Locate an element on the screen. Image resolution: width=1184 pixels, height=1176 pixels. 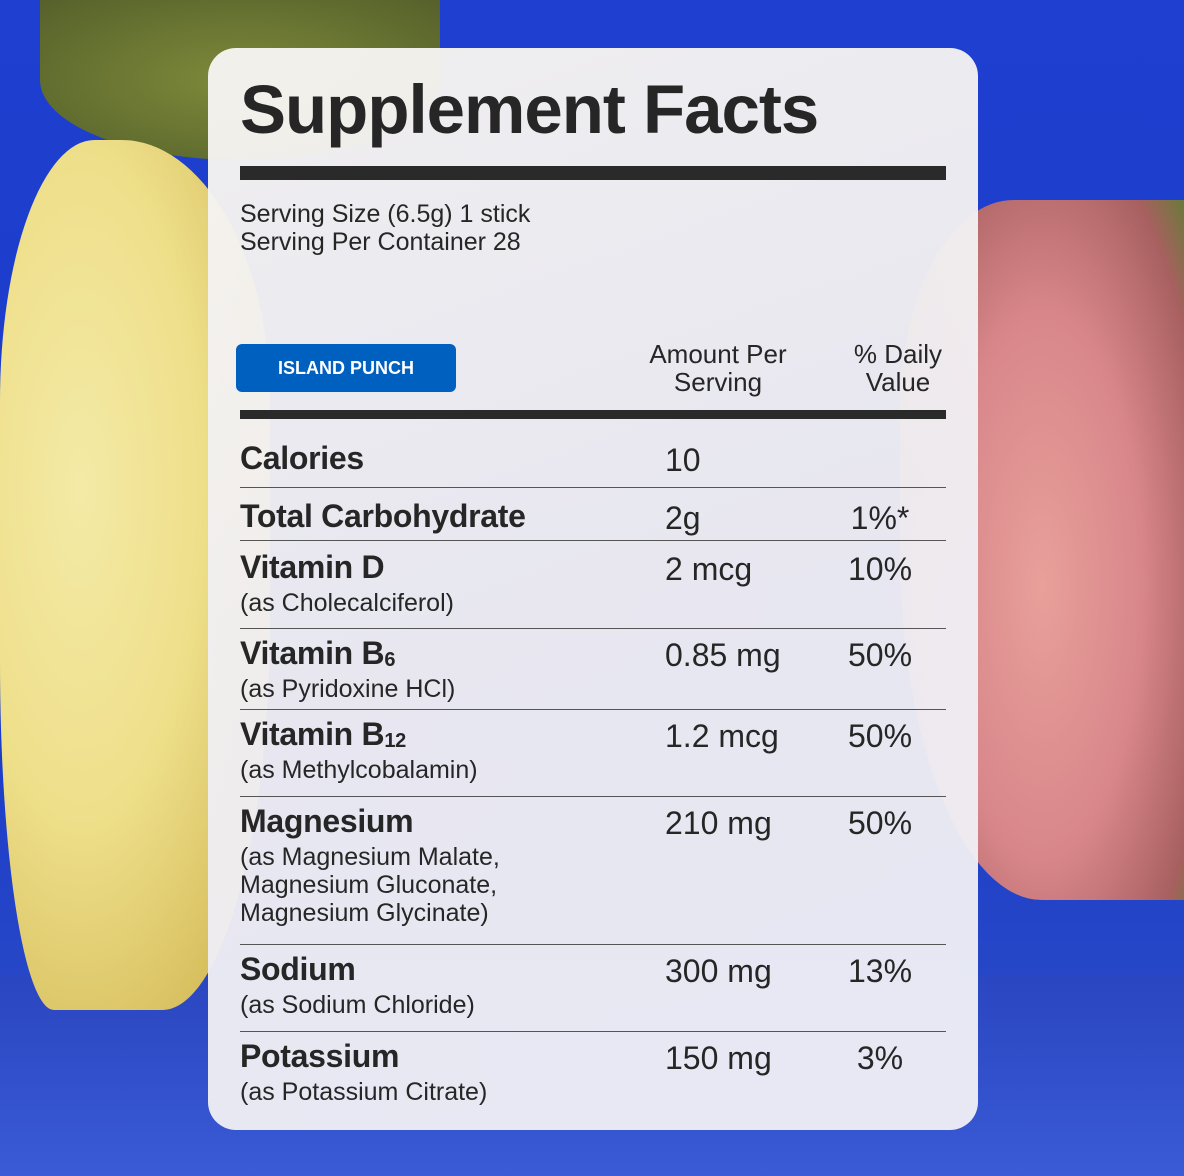
source-line: (as Methylcobalamin) is located at coordinates (359, 770).